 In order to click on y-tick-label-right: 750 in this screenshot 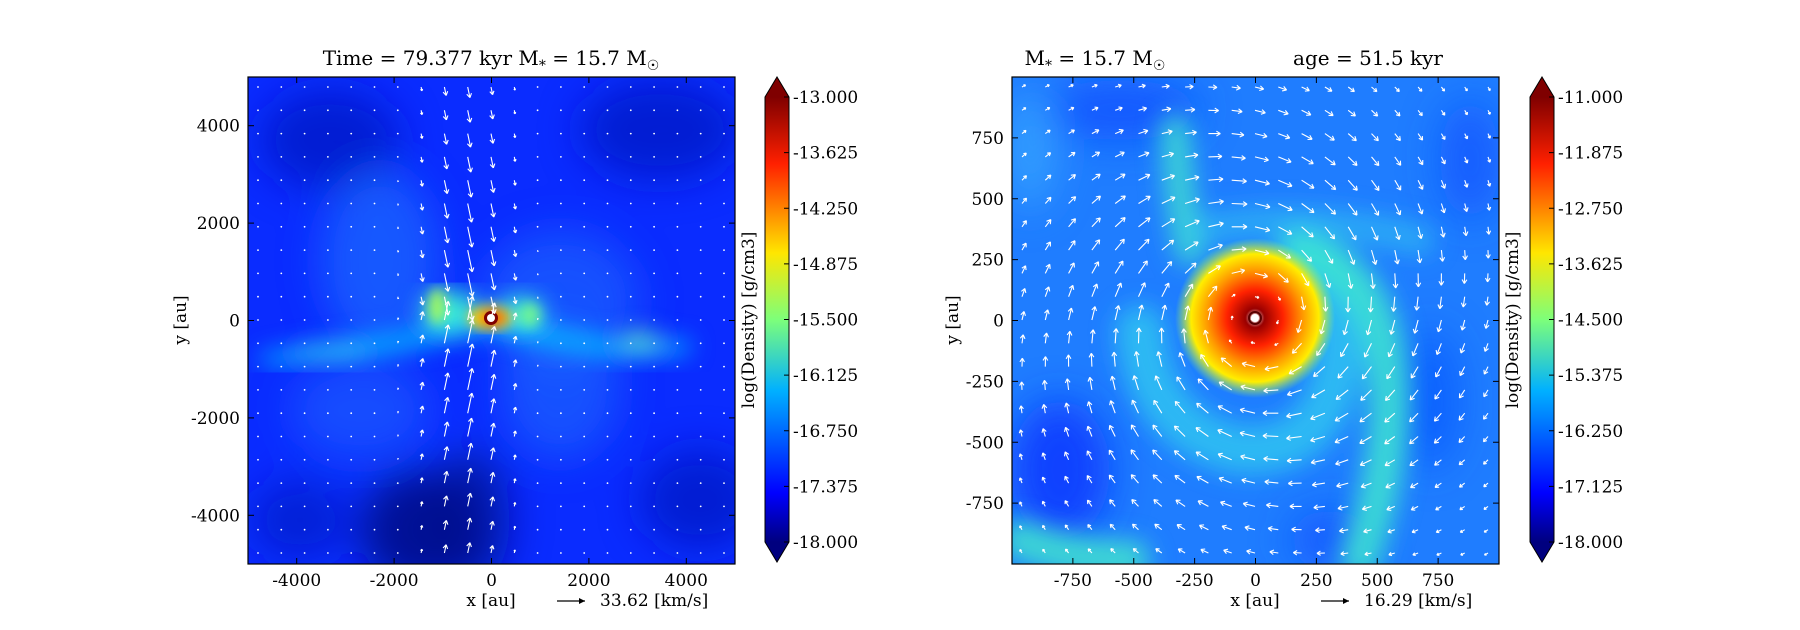, I will do `click(988, 139)`.